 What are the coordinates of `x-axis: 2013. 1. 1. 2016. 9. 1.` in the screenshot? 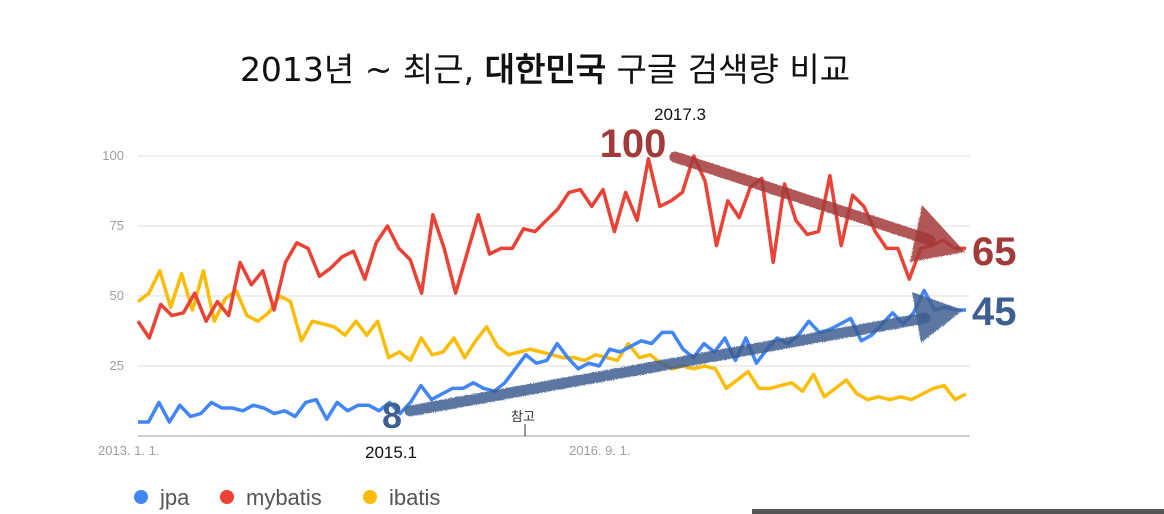 It's located at (364, 450).